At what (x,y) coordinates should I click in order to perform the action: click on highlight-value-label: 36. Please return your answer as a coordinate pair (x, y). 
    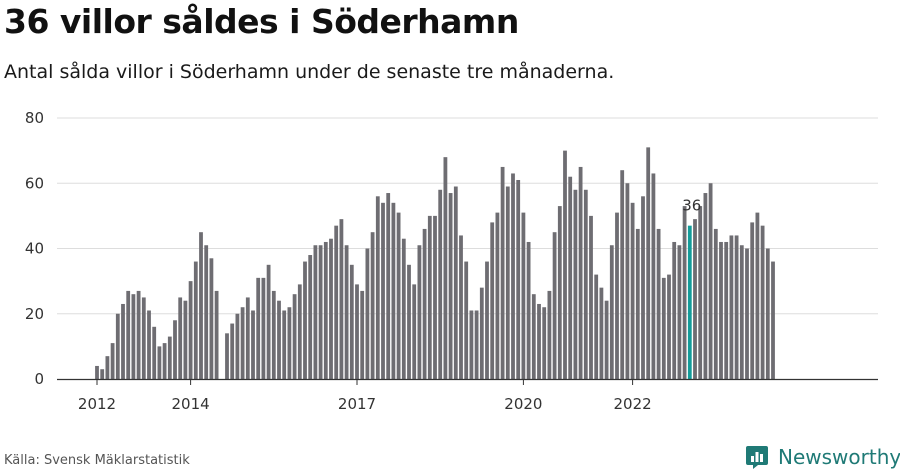
    Looking at the image, I should click on (691, 206).